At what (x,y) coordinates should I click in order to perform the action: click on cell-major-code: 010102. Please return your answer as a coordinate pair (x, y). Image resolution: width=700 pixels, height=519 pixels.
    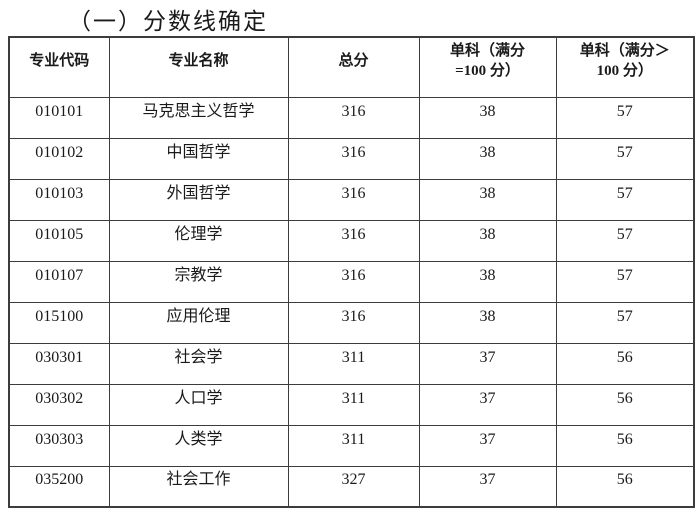
    Looking at the image, I should click on (59, 158).